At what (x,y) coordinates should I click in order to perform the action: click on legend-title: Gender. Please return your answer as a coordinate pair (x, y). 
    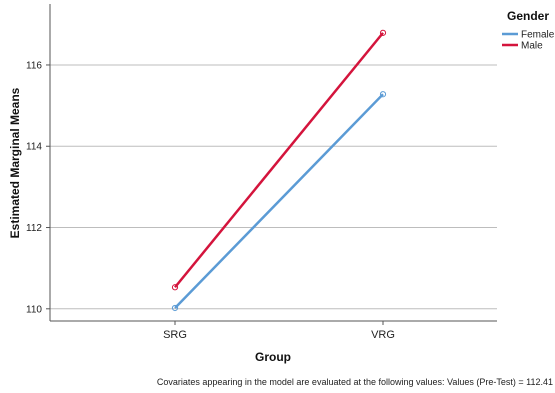
    Looking at the image, I should click on (528, 16).